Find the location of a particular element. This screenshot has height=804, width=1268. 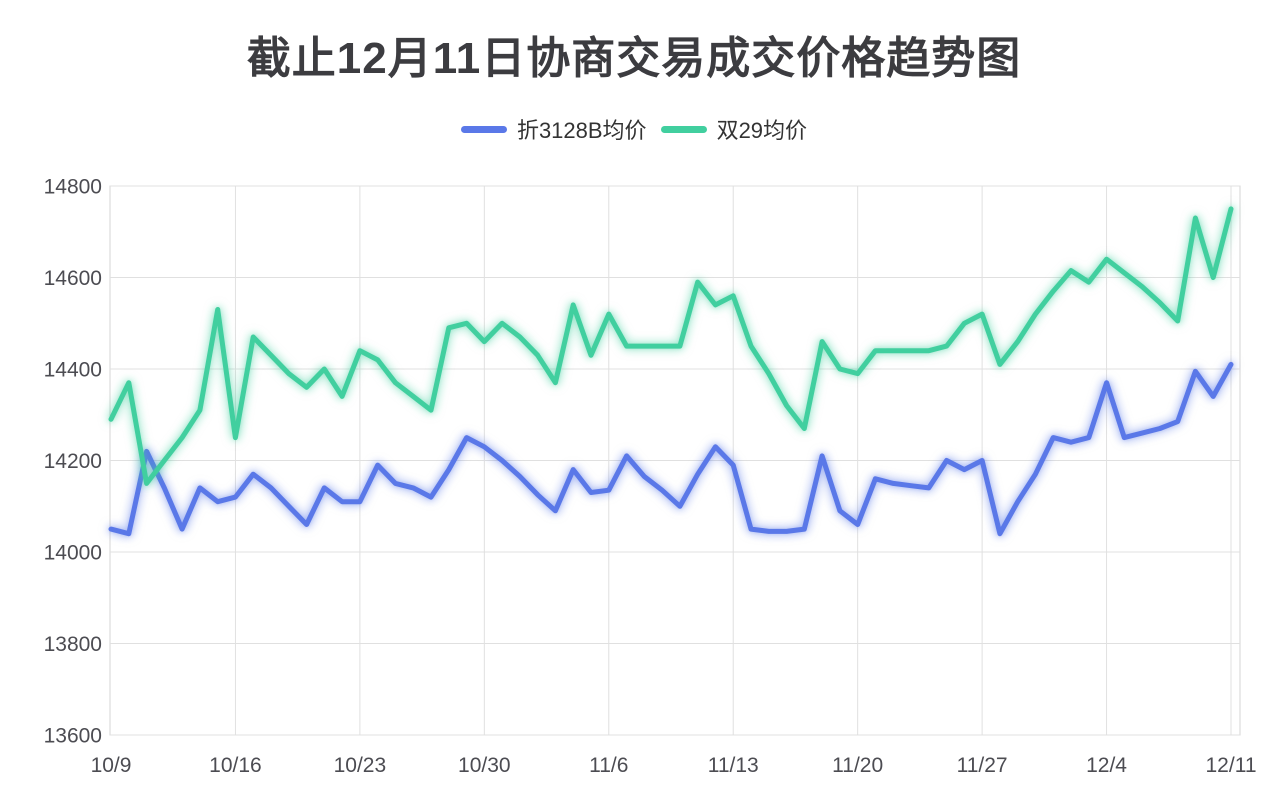

y-axis-tick-label: 14200 is located at coordinates (73, 461).